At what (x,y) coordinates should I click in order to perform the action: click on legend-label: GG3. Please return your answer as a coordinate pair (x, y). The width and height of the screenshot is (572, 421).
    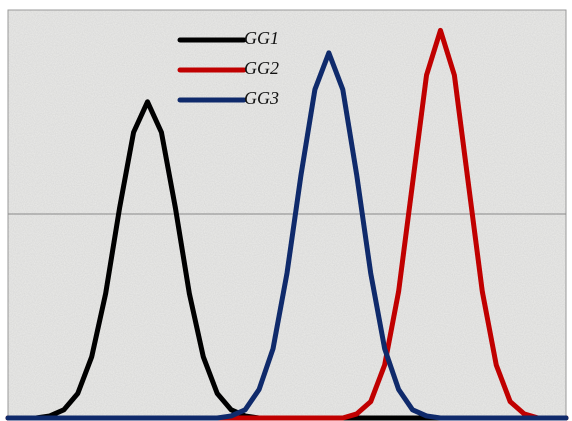
    Looking at the image, I should click on (261, 98).